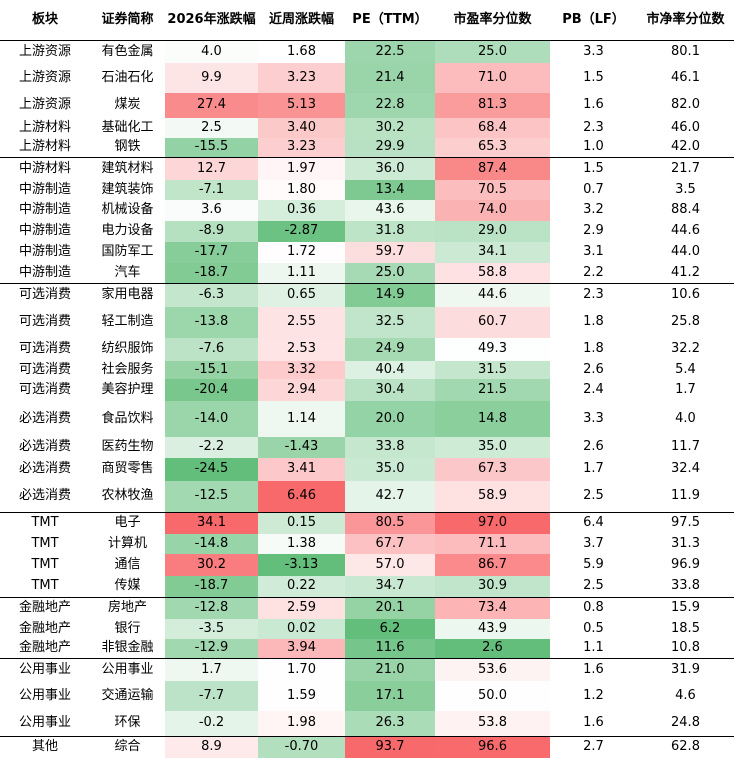  Describe the element at coordinates (127, 747) in the screenshot. I see `label-cell: 综合` at that location.